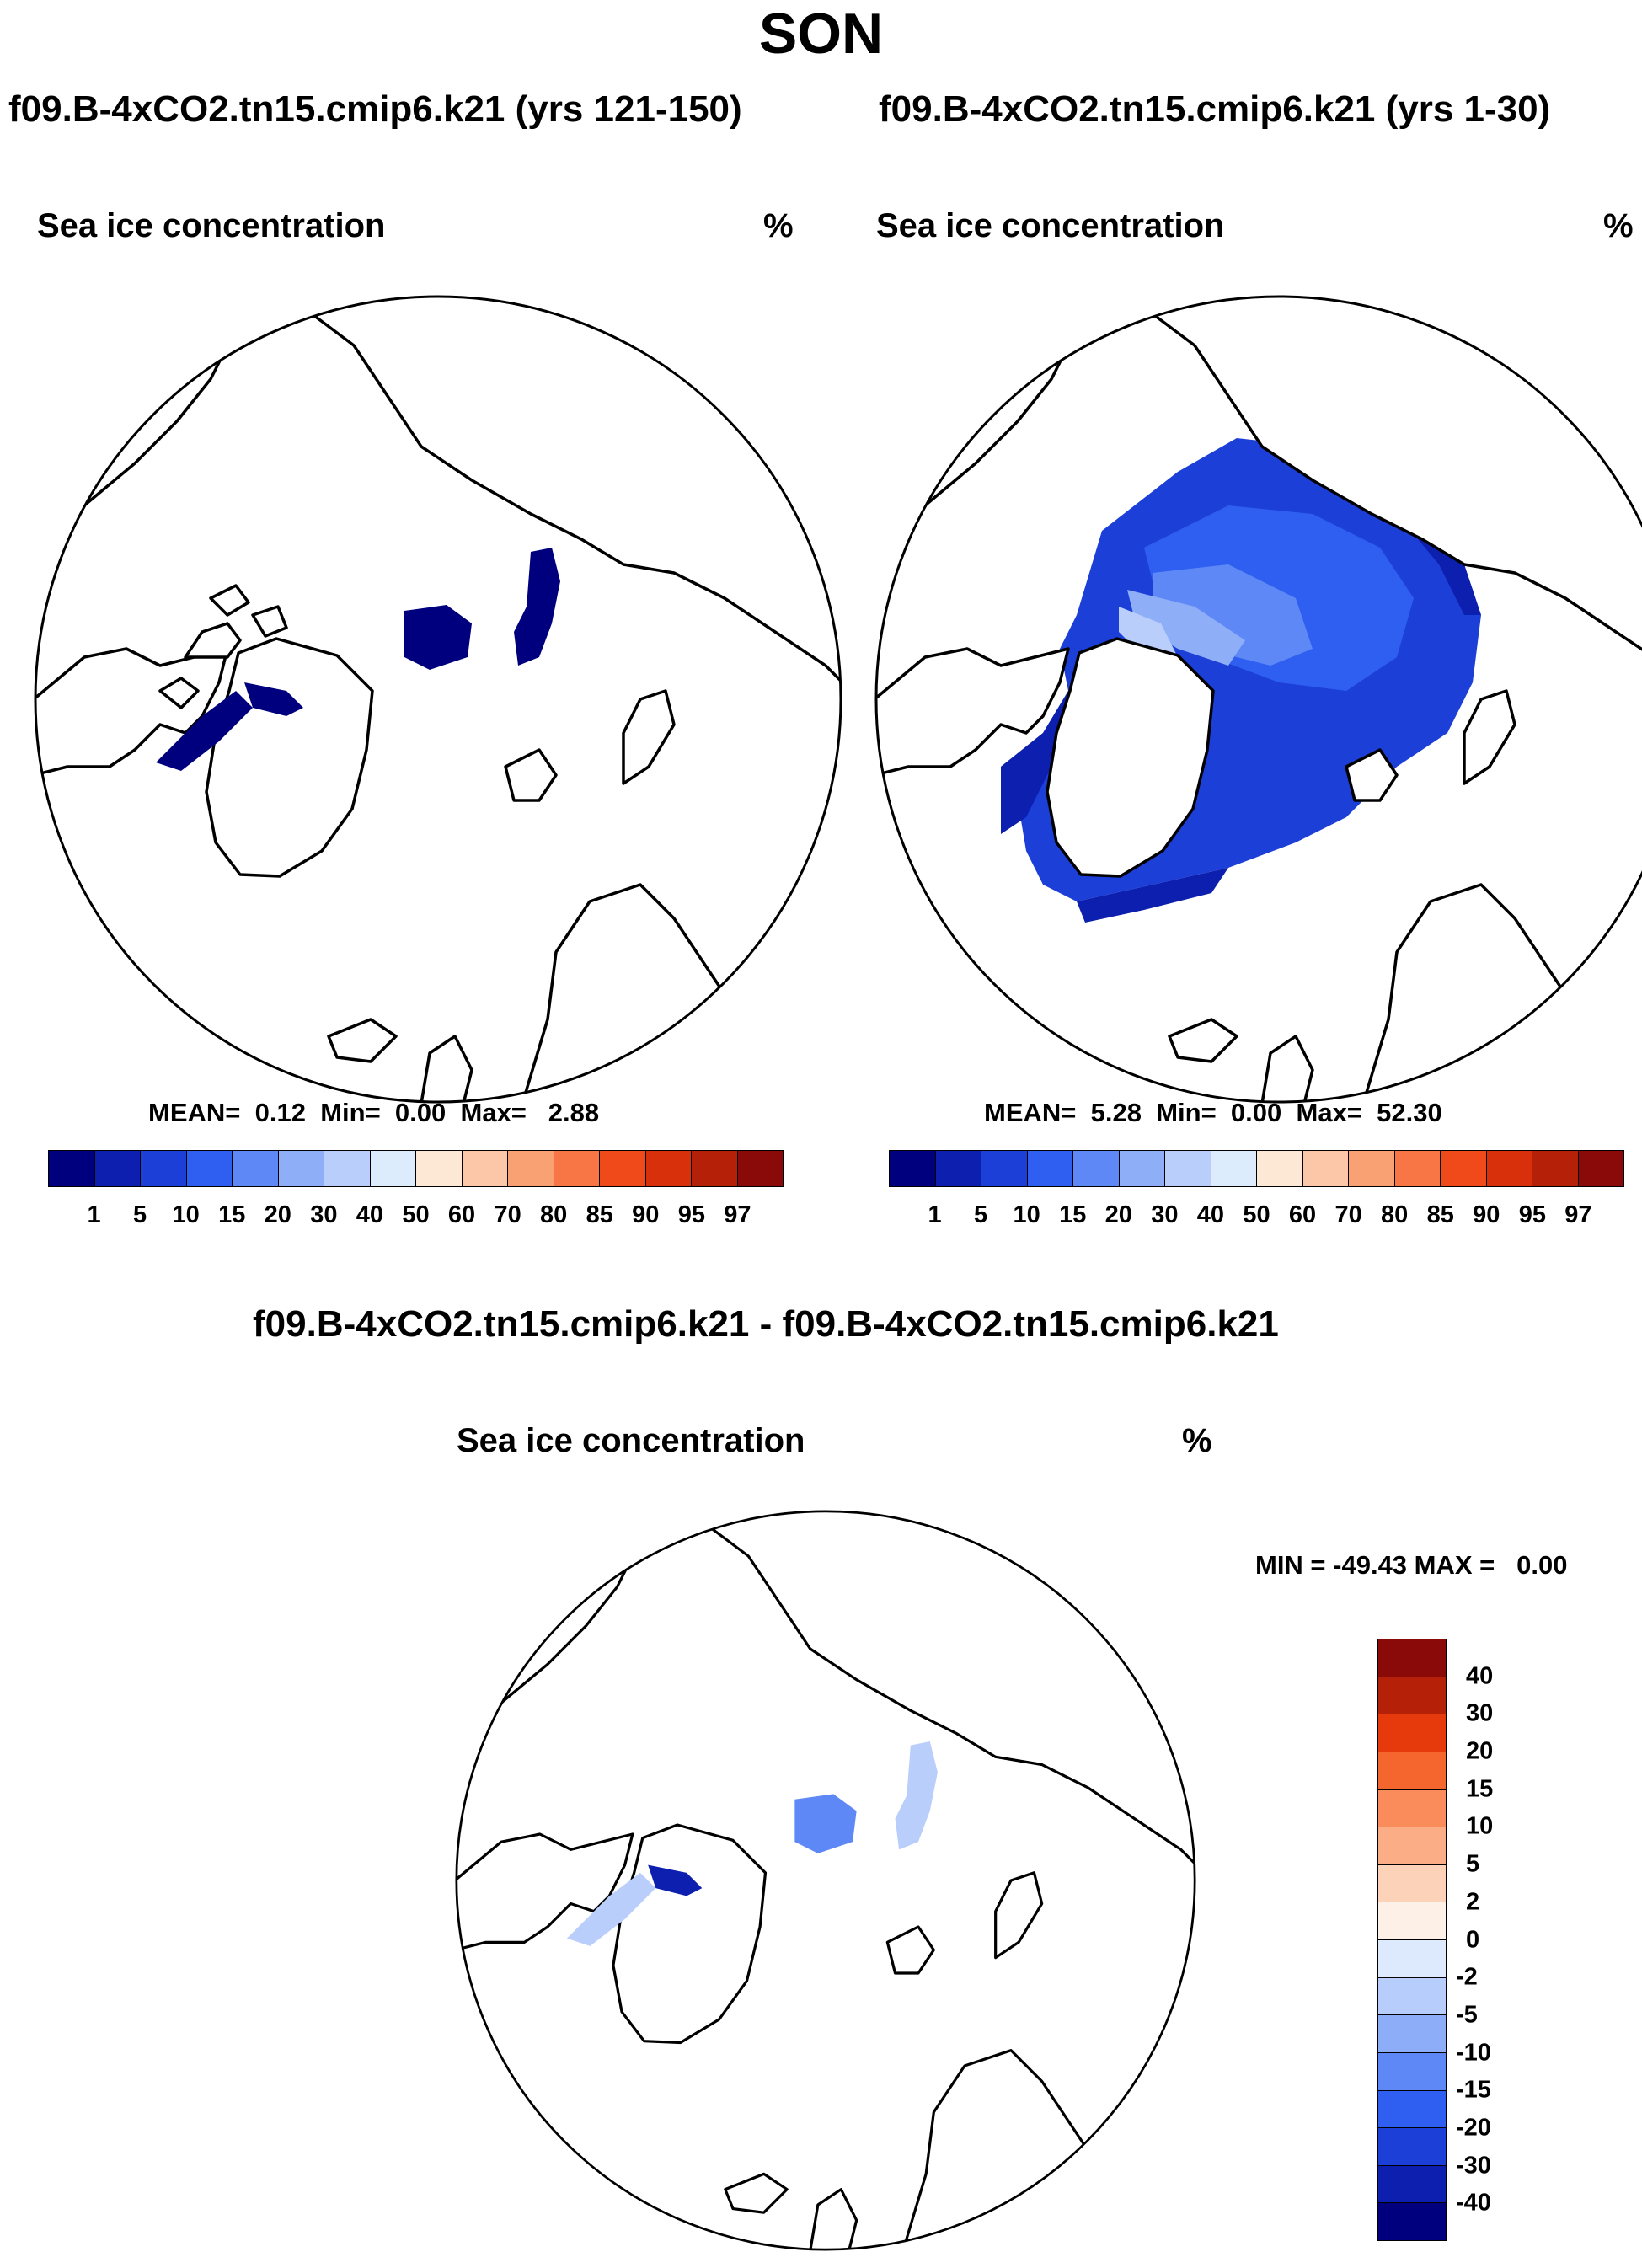 The width and height of the screenshot is (1642, 2268). I want to click on panel1-ice-baffin, so click(204, 731).